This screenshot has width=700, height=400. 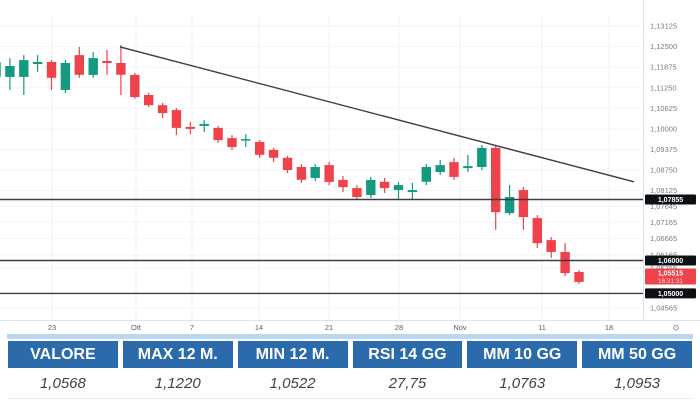 I want to click on svg-text: 1,05765, so click(x=663, y=268).